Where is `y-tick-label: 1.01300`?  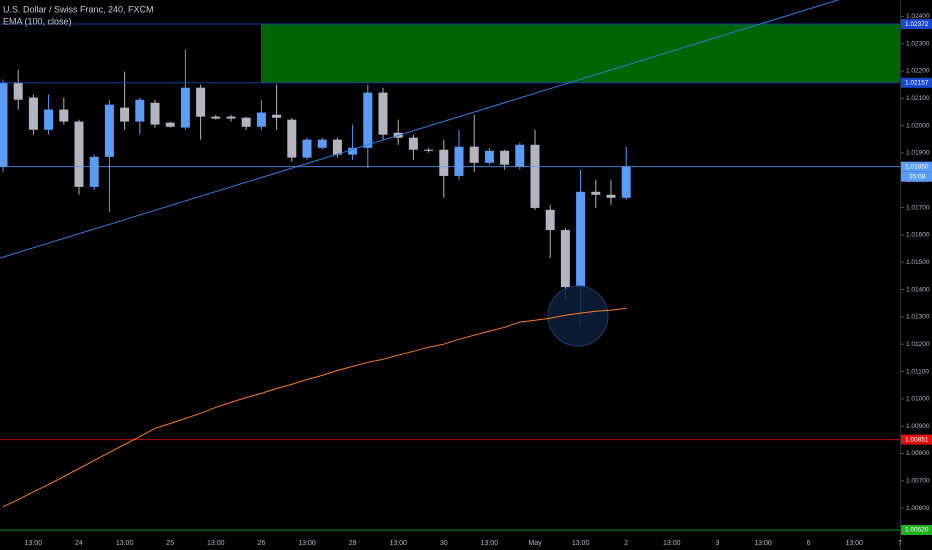
y-tick-label: 1.01300 is located at coordinates (918, 317).